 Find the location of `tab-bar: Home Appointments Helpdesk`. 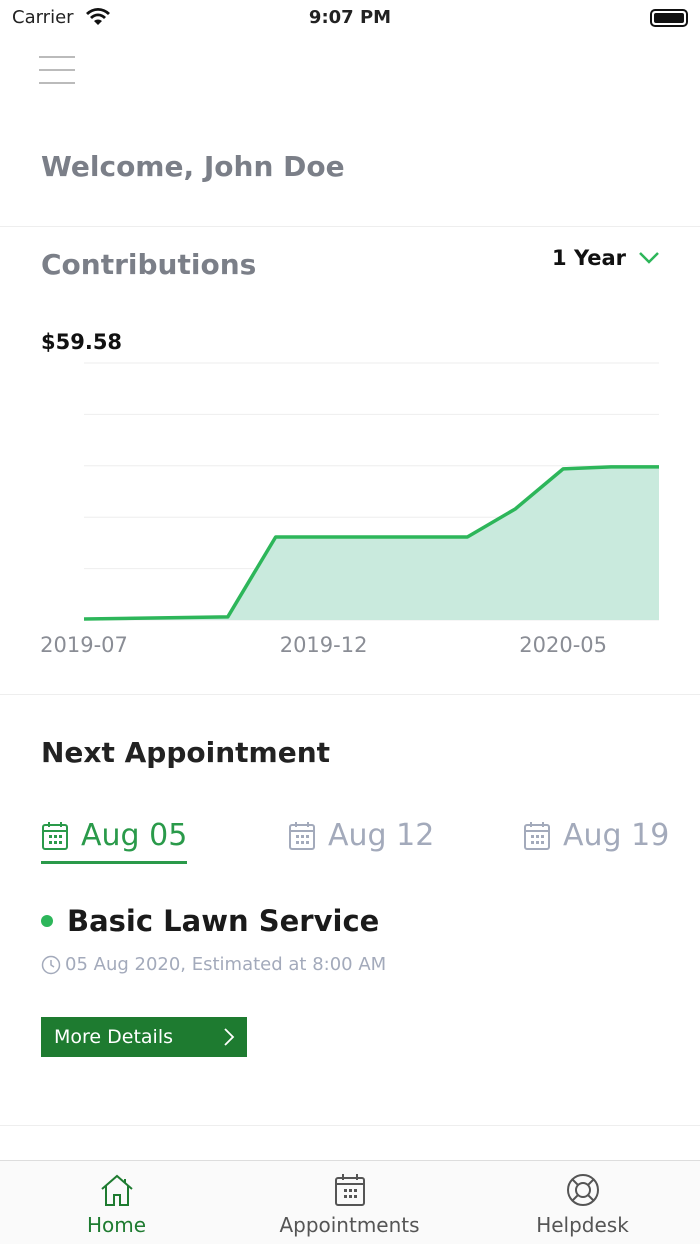

tab-bar: Home Appointments Helpdesk is located at coordinates (350, 1202).